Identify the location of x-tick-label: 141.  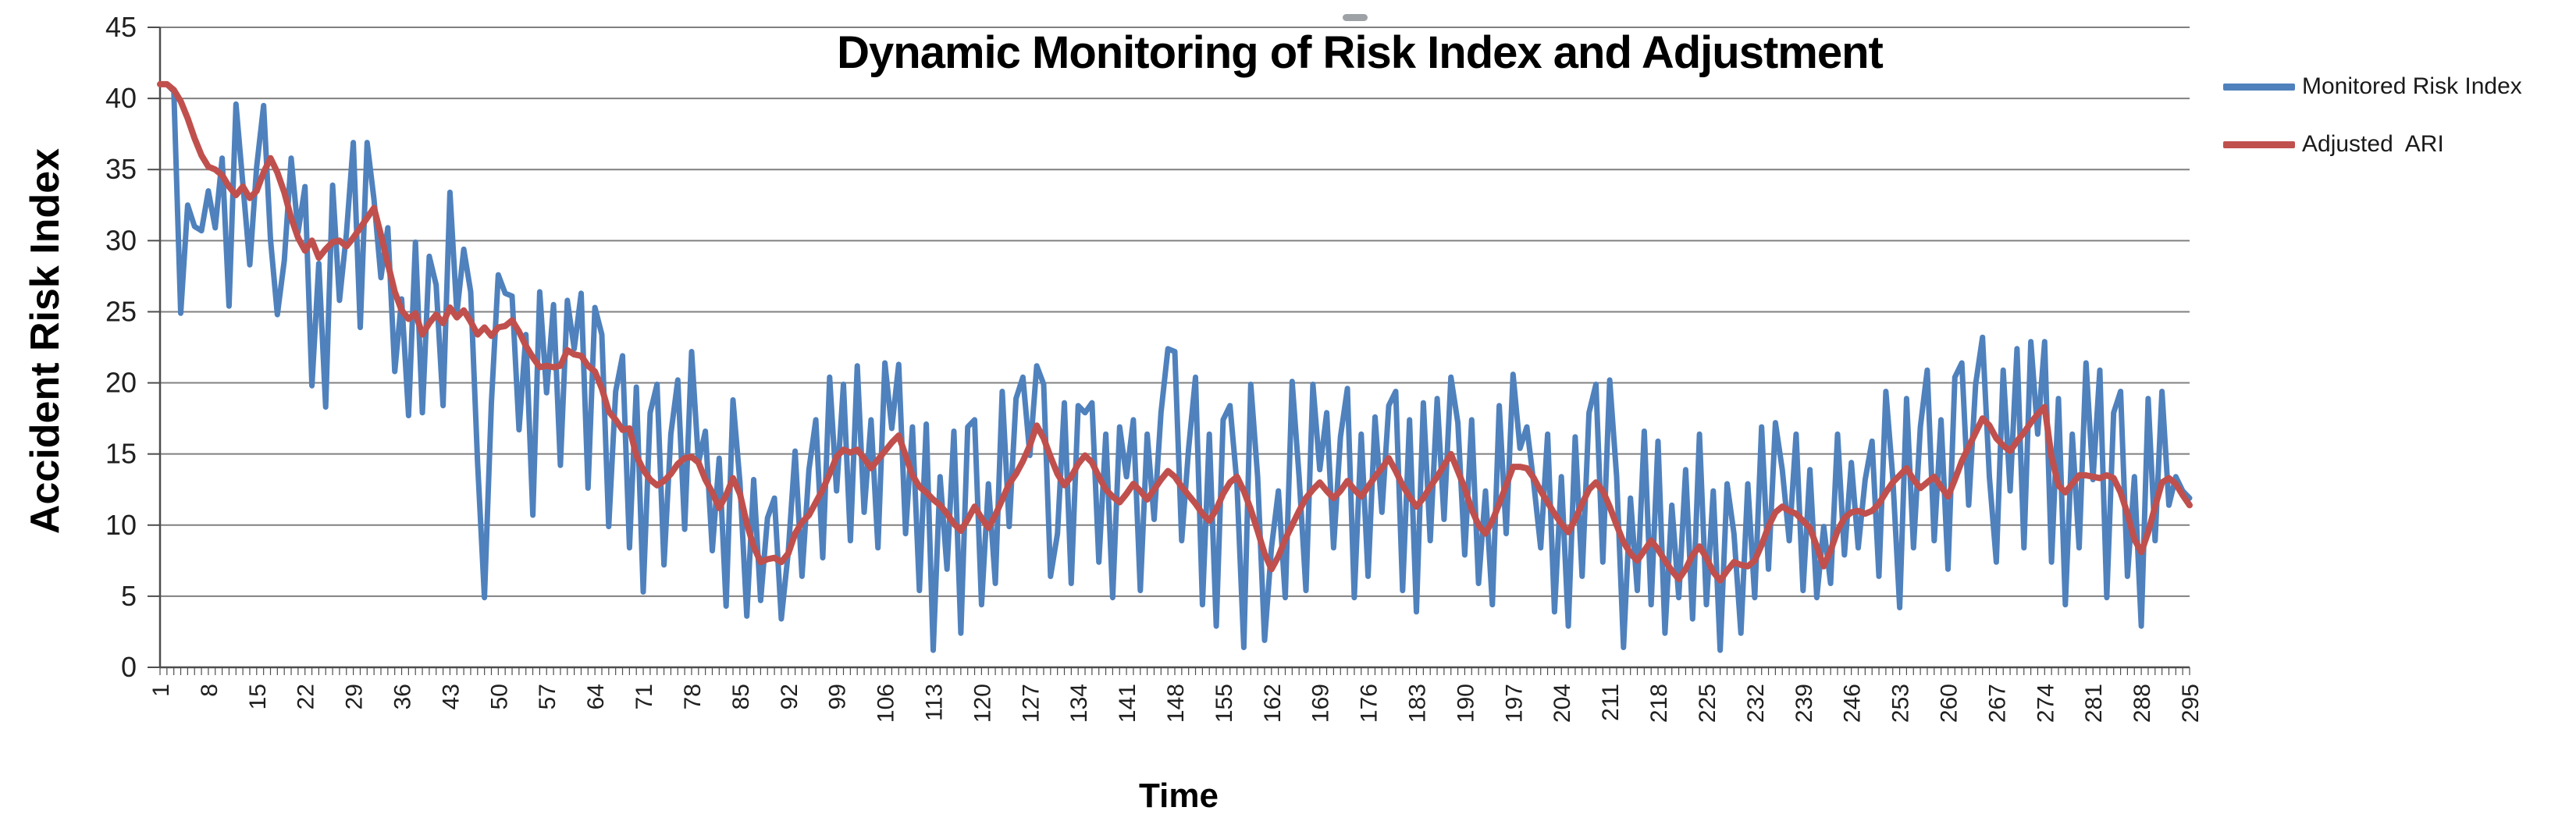
(1127, 703).